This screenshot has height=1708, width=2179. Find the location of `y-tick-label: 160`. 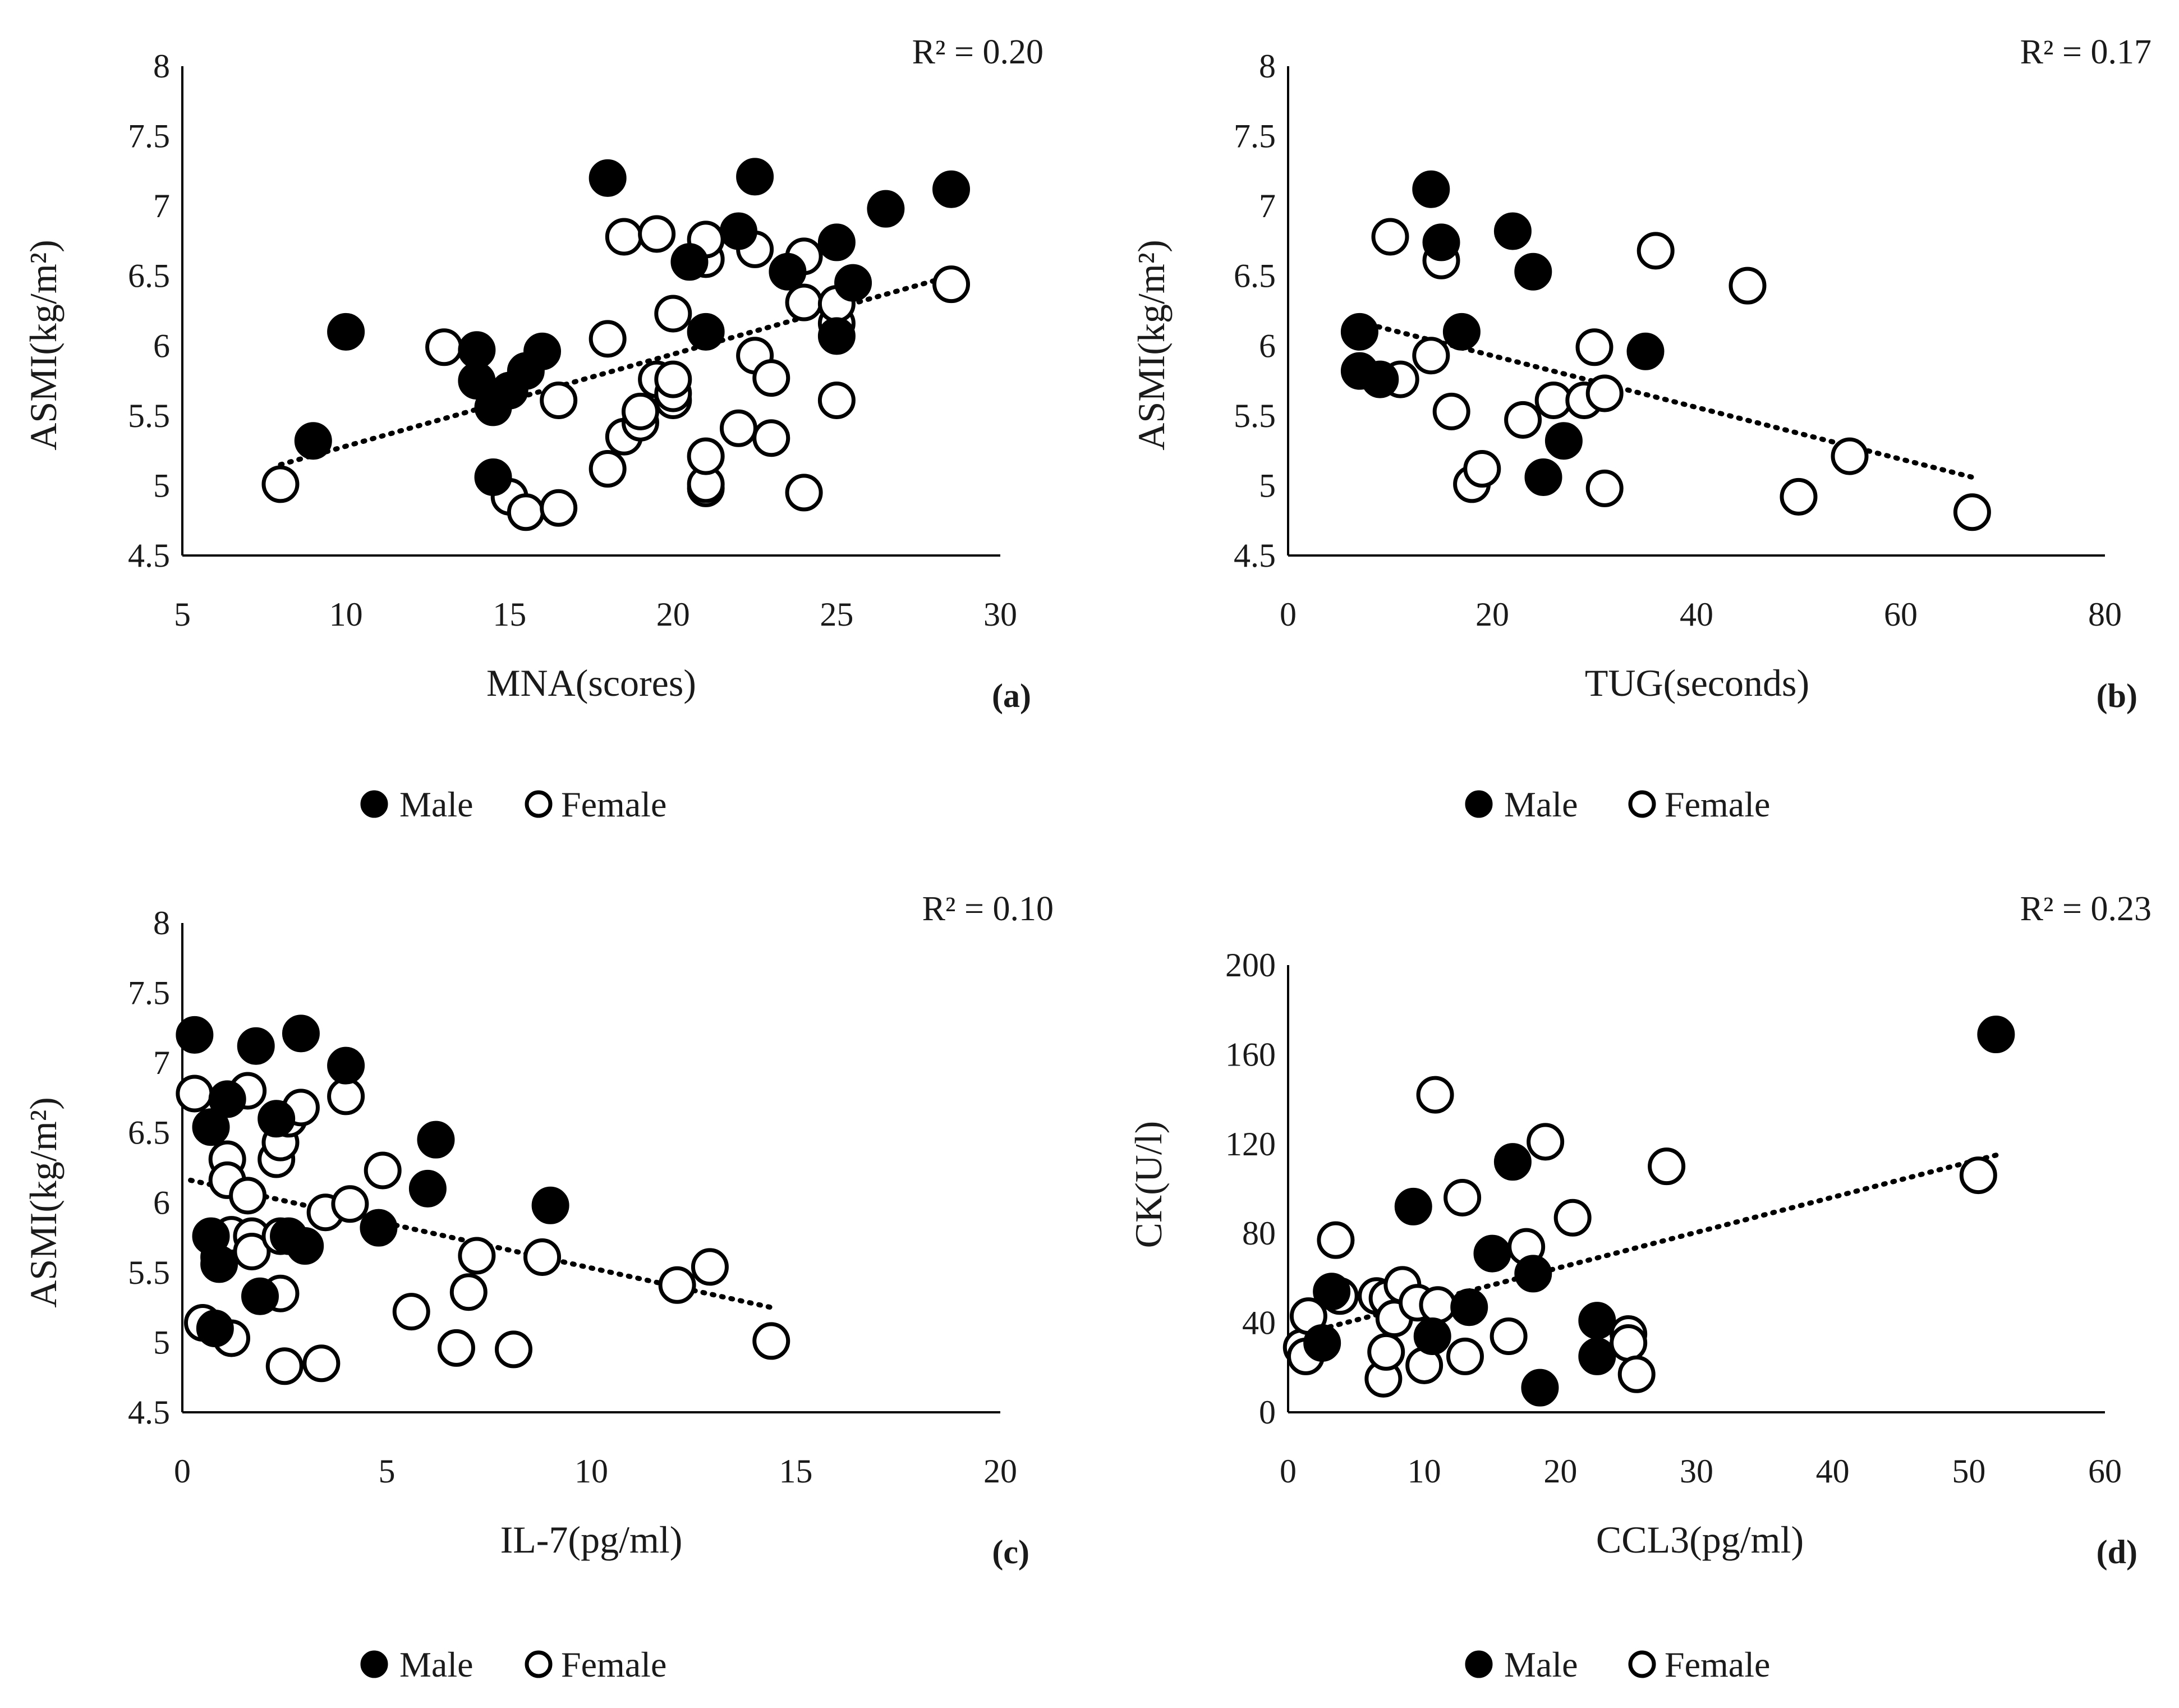

y-tick-label: 160 is located at coordinates (1250, 1054).